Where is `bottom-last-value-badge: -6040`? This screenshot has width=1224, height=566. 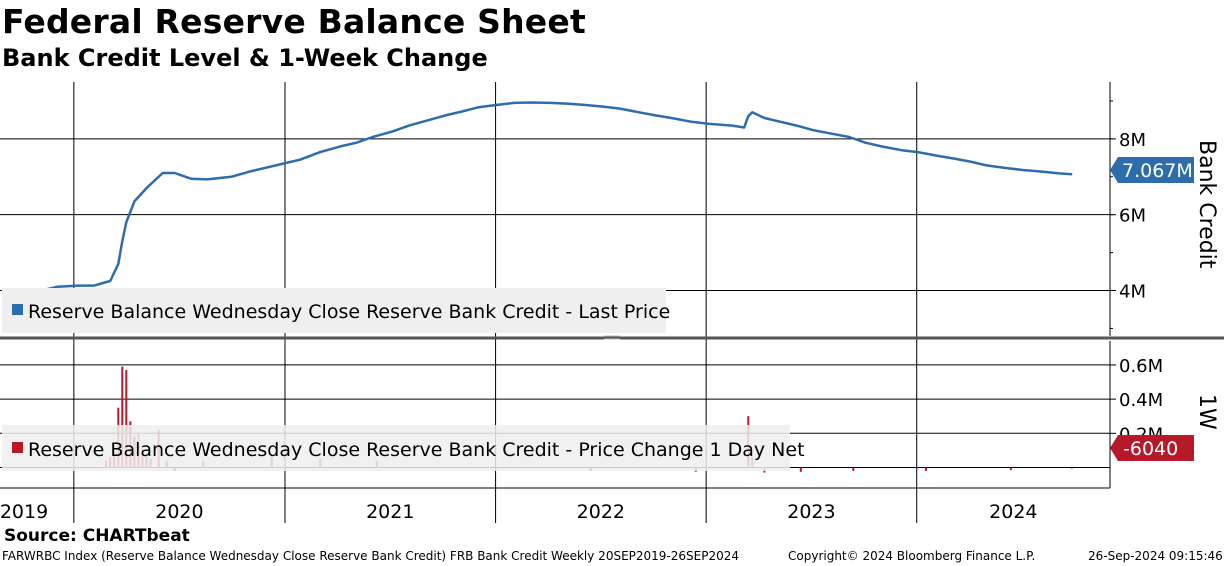
bottom-last-value-badge: -6040 is located at coordinates (1152, 448).